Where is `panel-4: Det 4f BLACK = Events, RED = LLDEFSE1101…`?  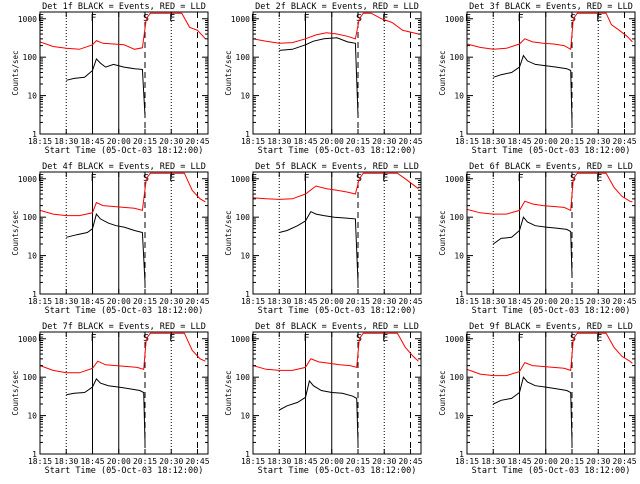
panel-4: Det 4f BLACK = Events, RED = LLDEFSE1101… is located at coordinates (110, 239).